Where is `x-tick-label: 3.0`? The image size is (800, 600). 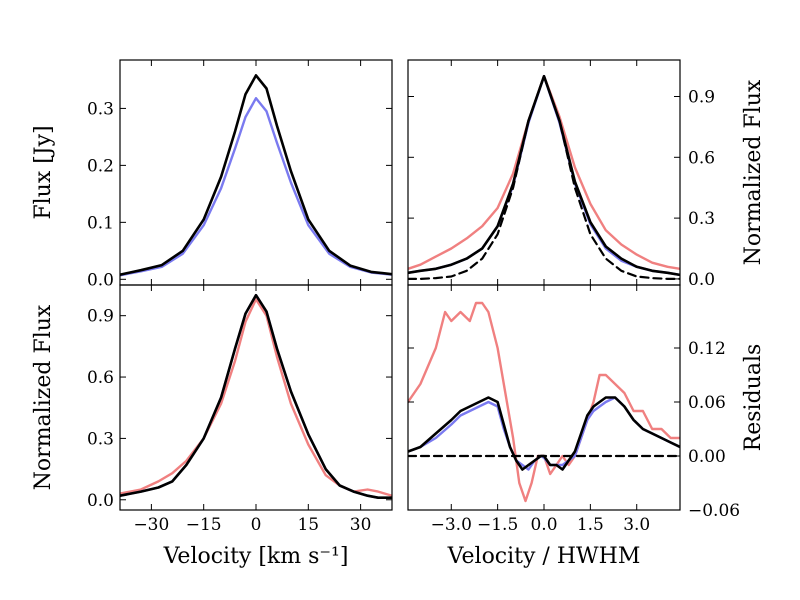 x-tick-label: 3.0 is located at coordinates (636, 525).